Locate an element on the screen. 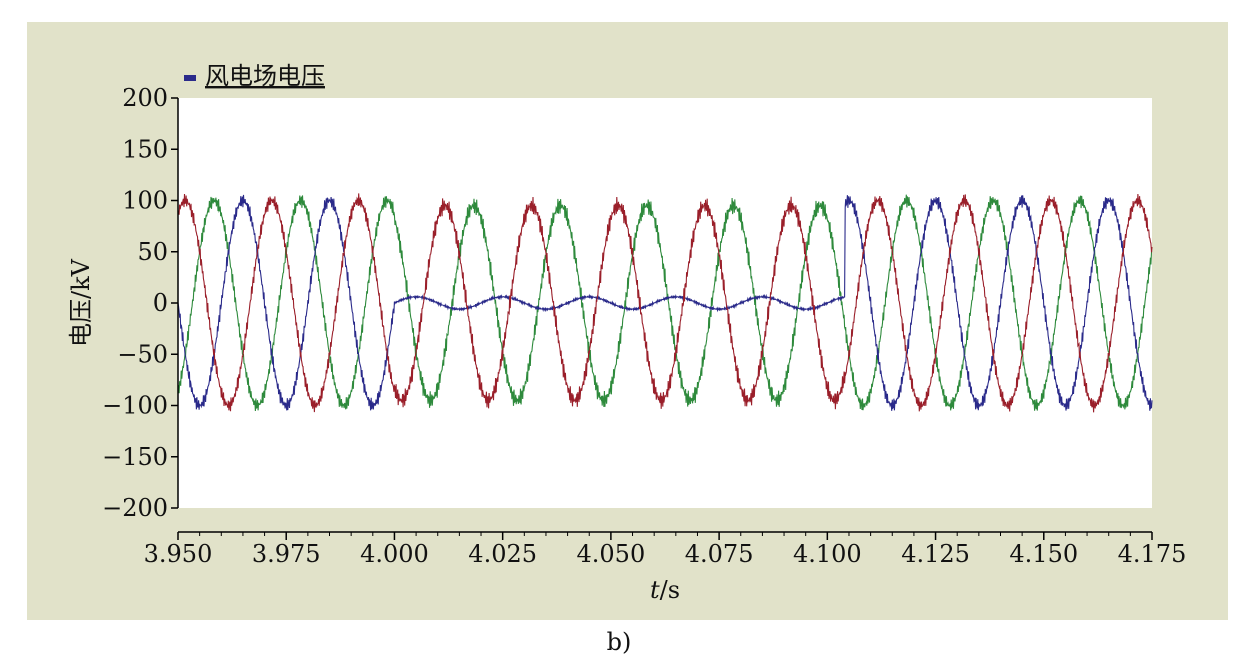 Image resolution: width=1238 pixels, height=656 pixels. x-tick-label: 4.075 is located at coordinates (719, 554).